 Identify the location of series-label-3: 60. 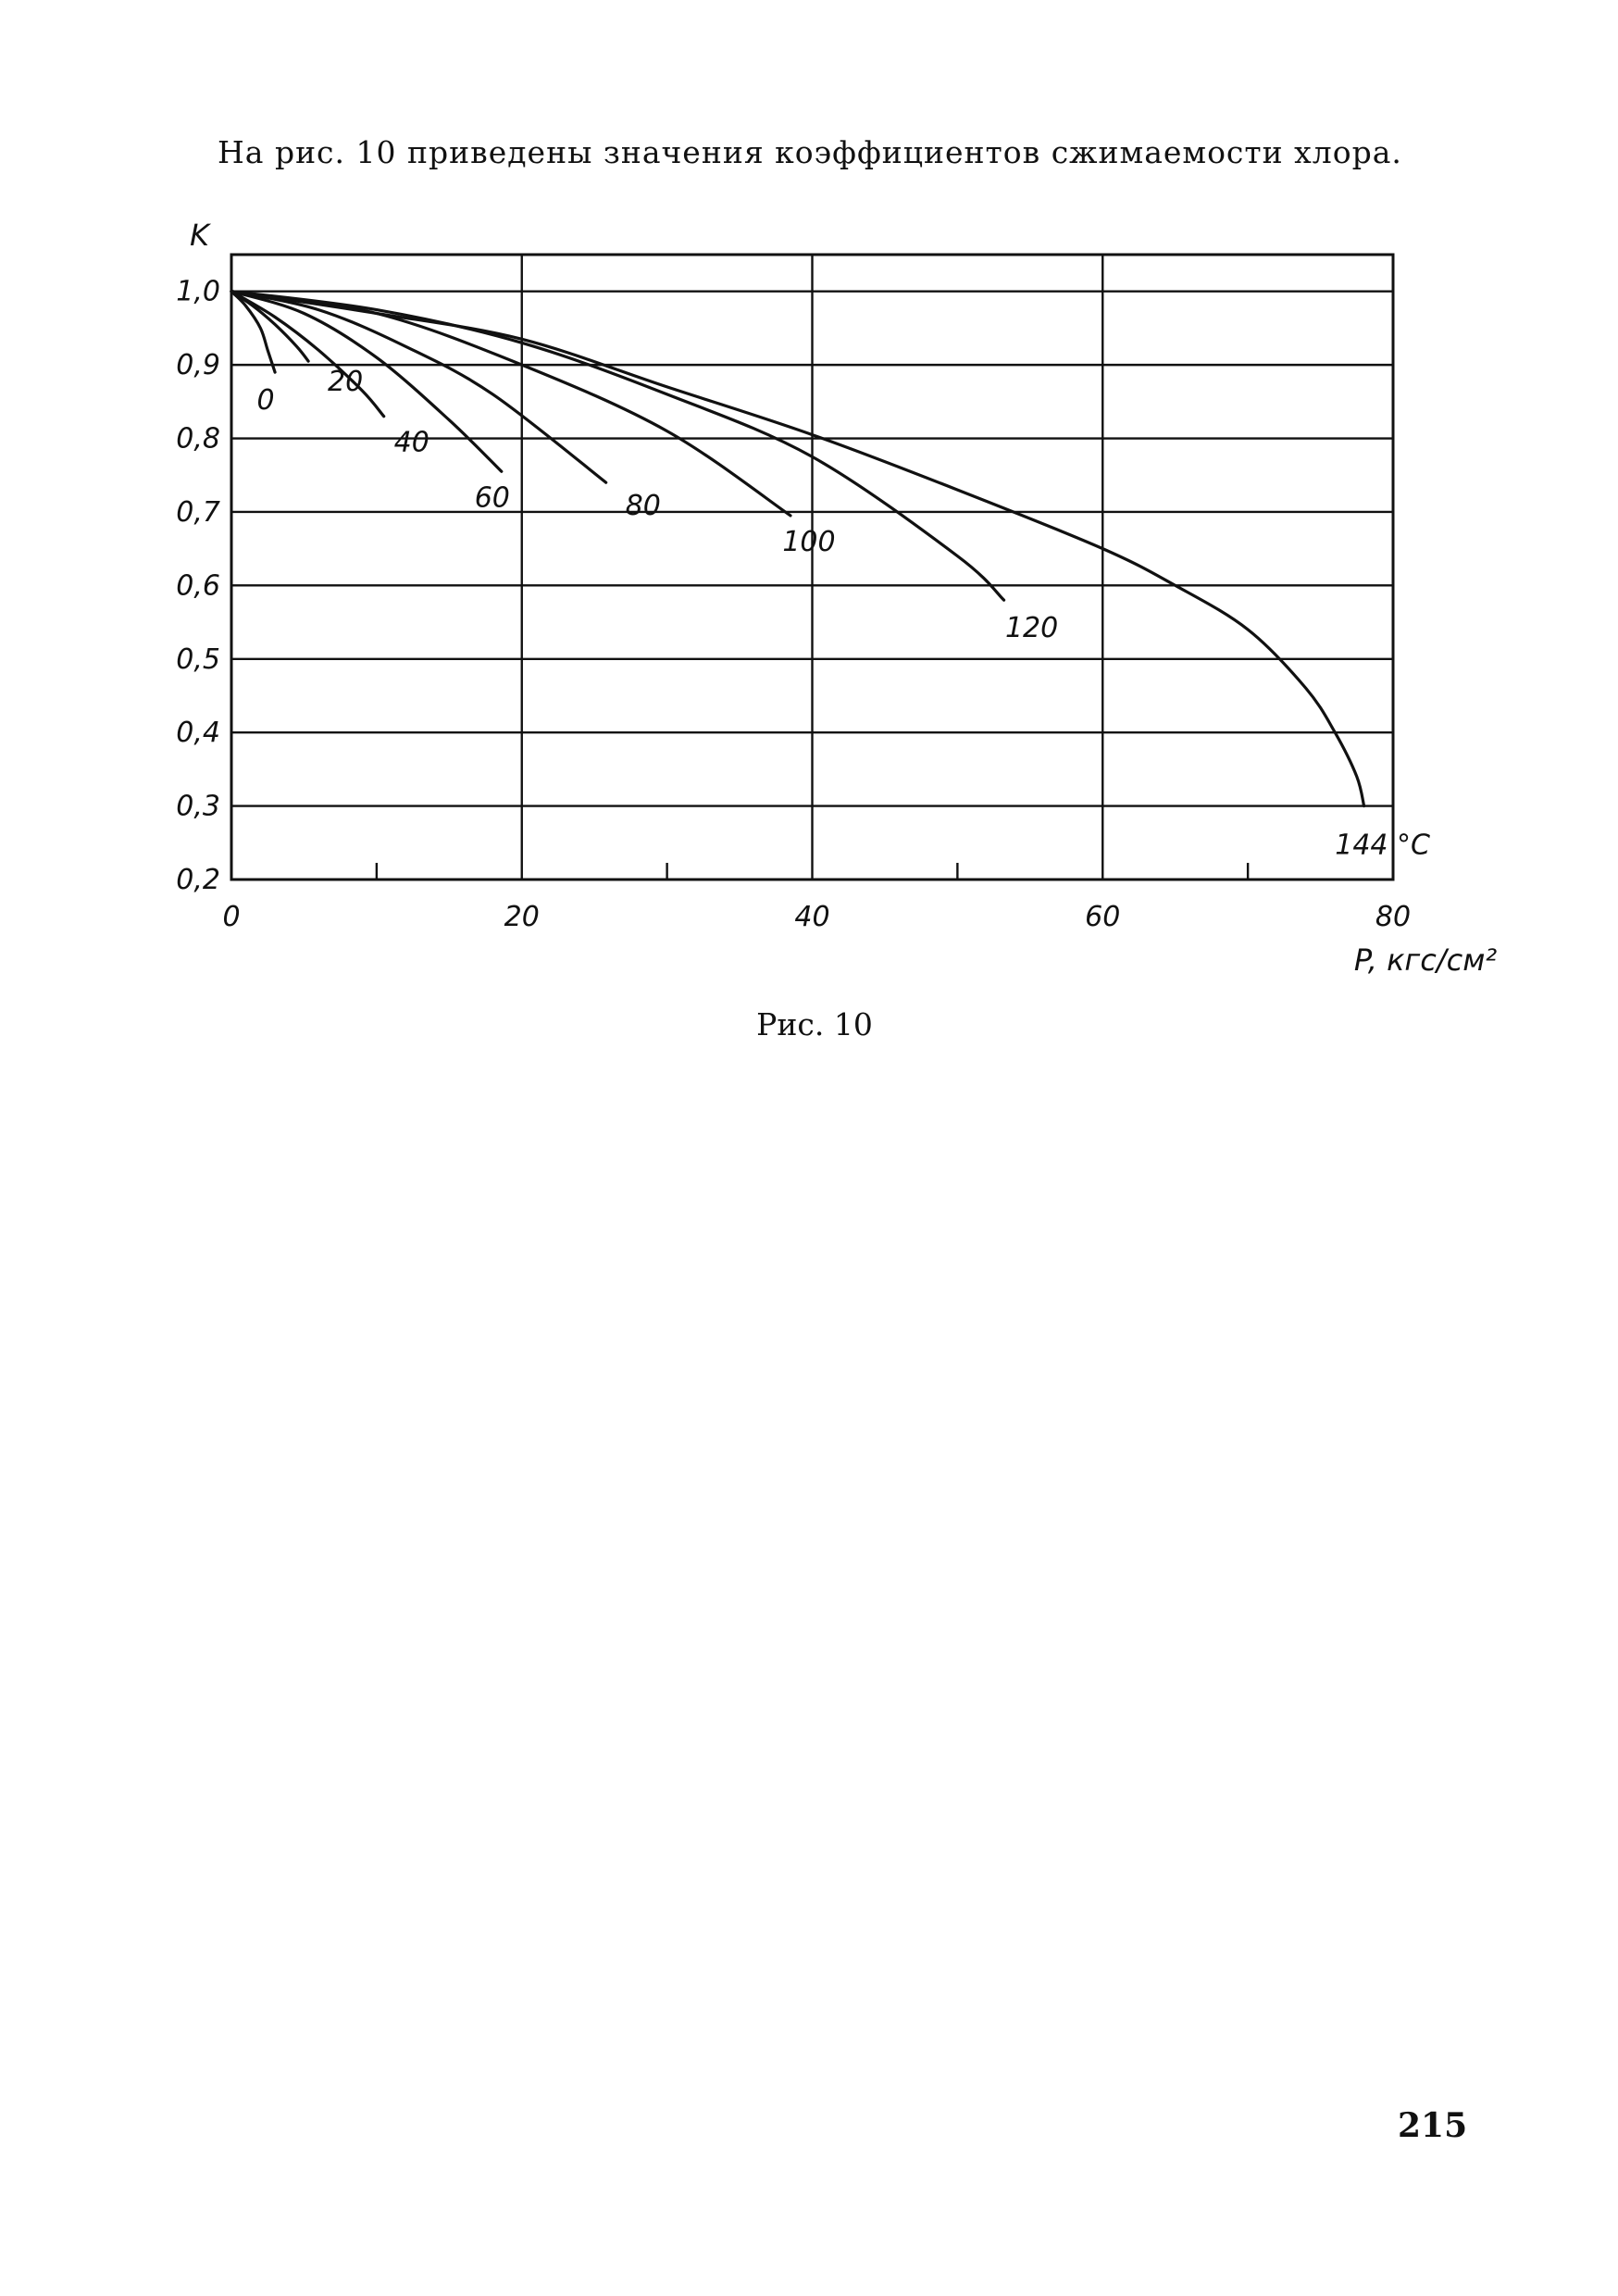
(493, 497).